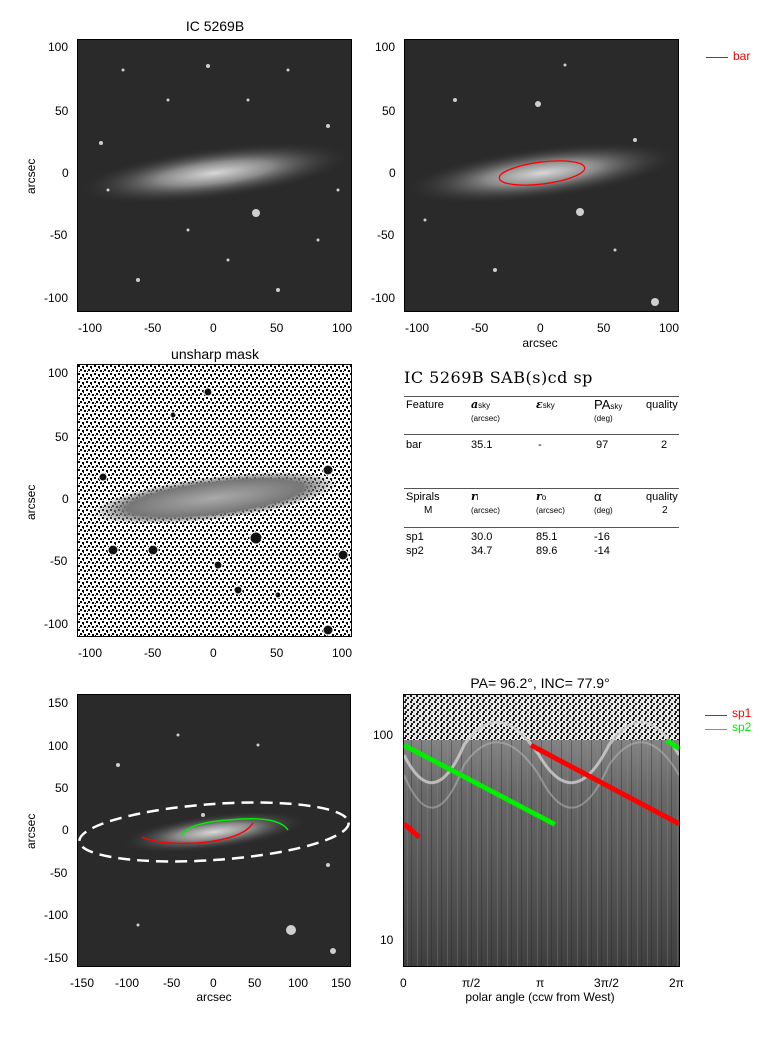 The height and width of the screenshot is (1039, 779). Describe the element at coordinates (540, 983) in the screenshot. I see `x-tick: π` at that location.